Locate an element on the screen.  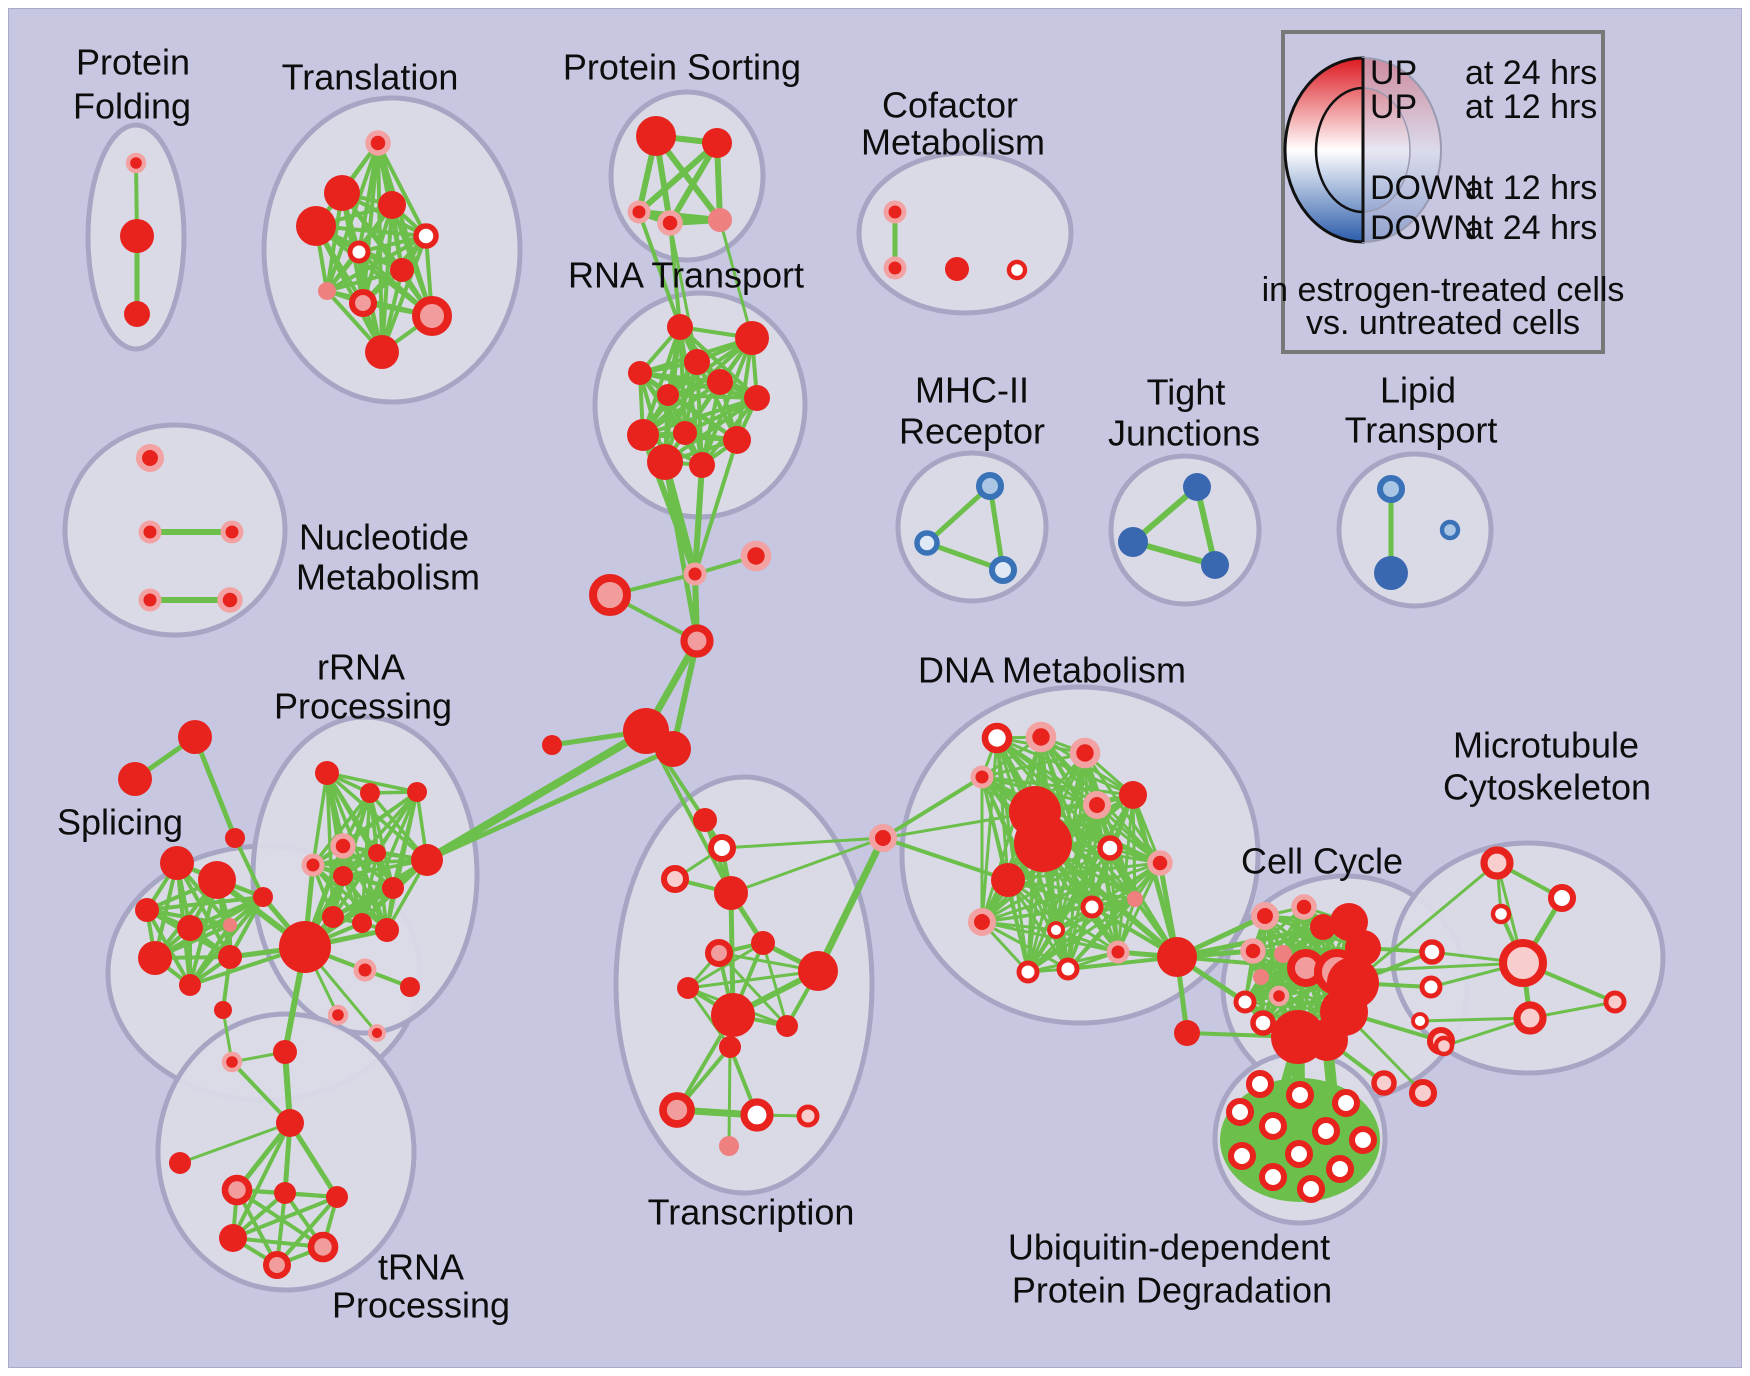
cluster-label: Transport is located at coordinates (1421, 430).